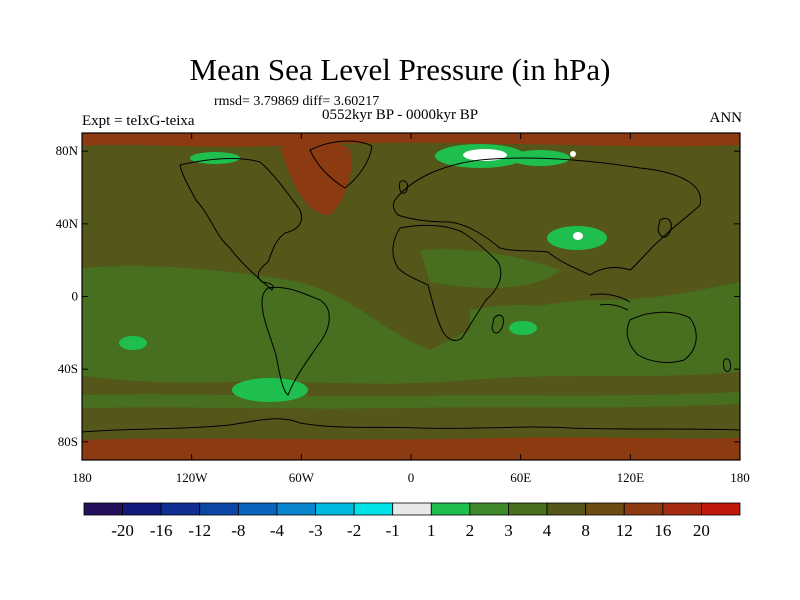 Image resolution: width=800 pixels, height=600 pixels. I want to click on colorbar-labels: -20 -16 -12 -8 -4 -3 -2 -1 1 2 3 4 8 12 16 20, so click(410, 530).